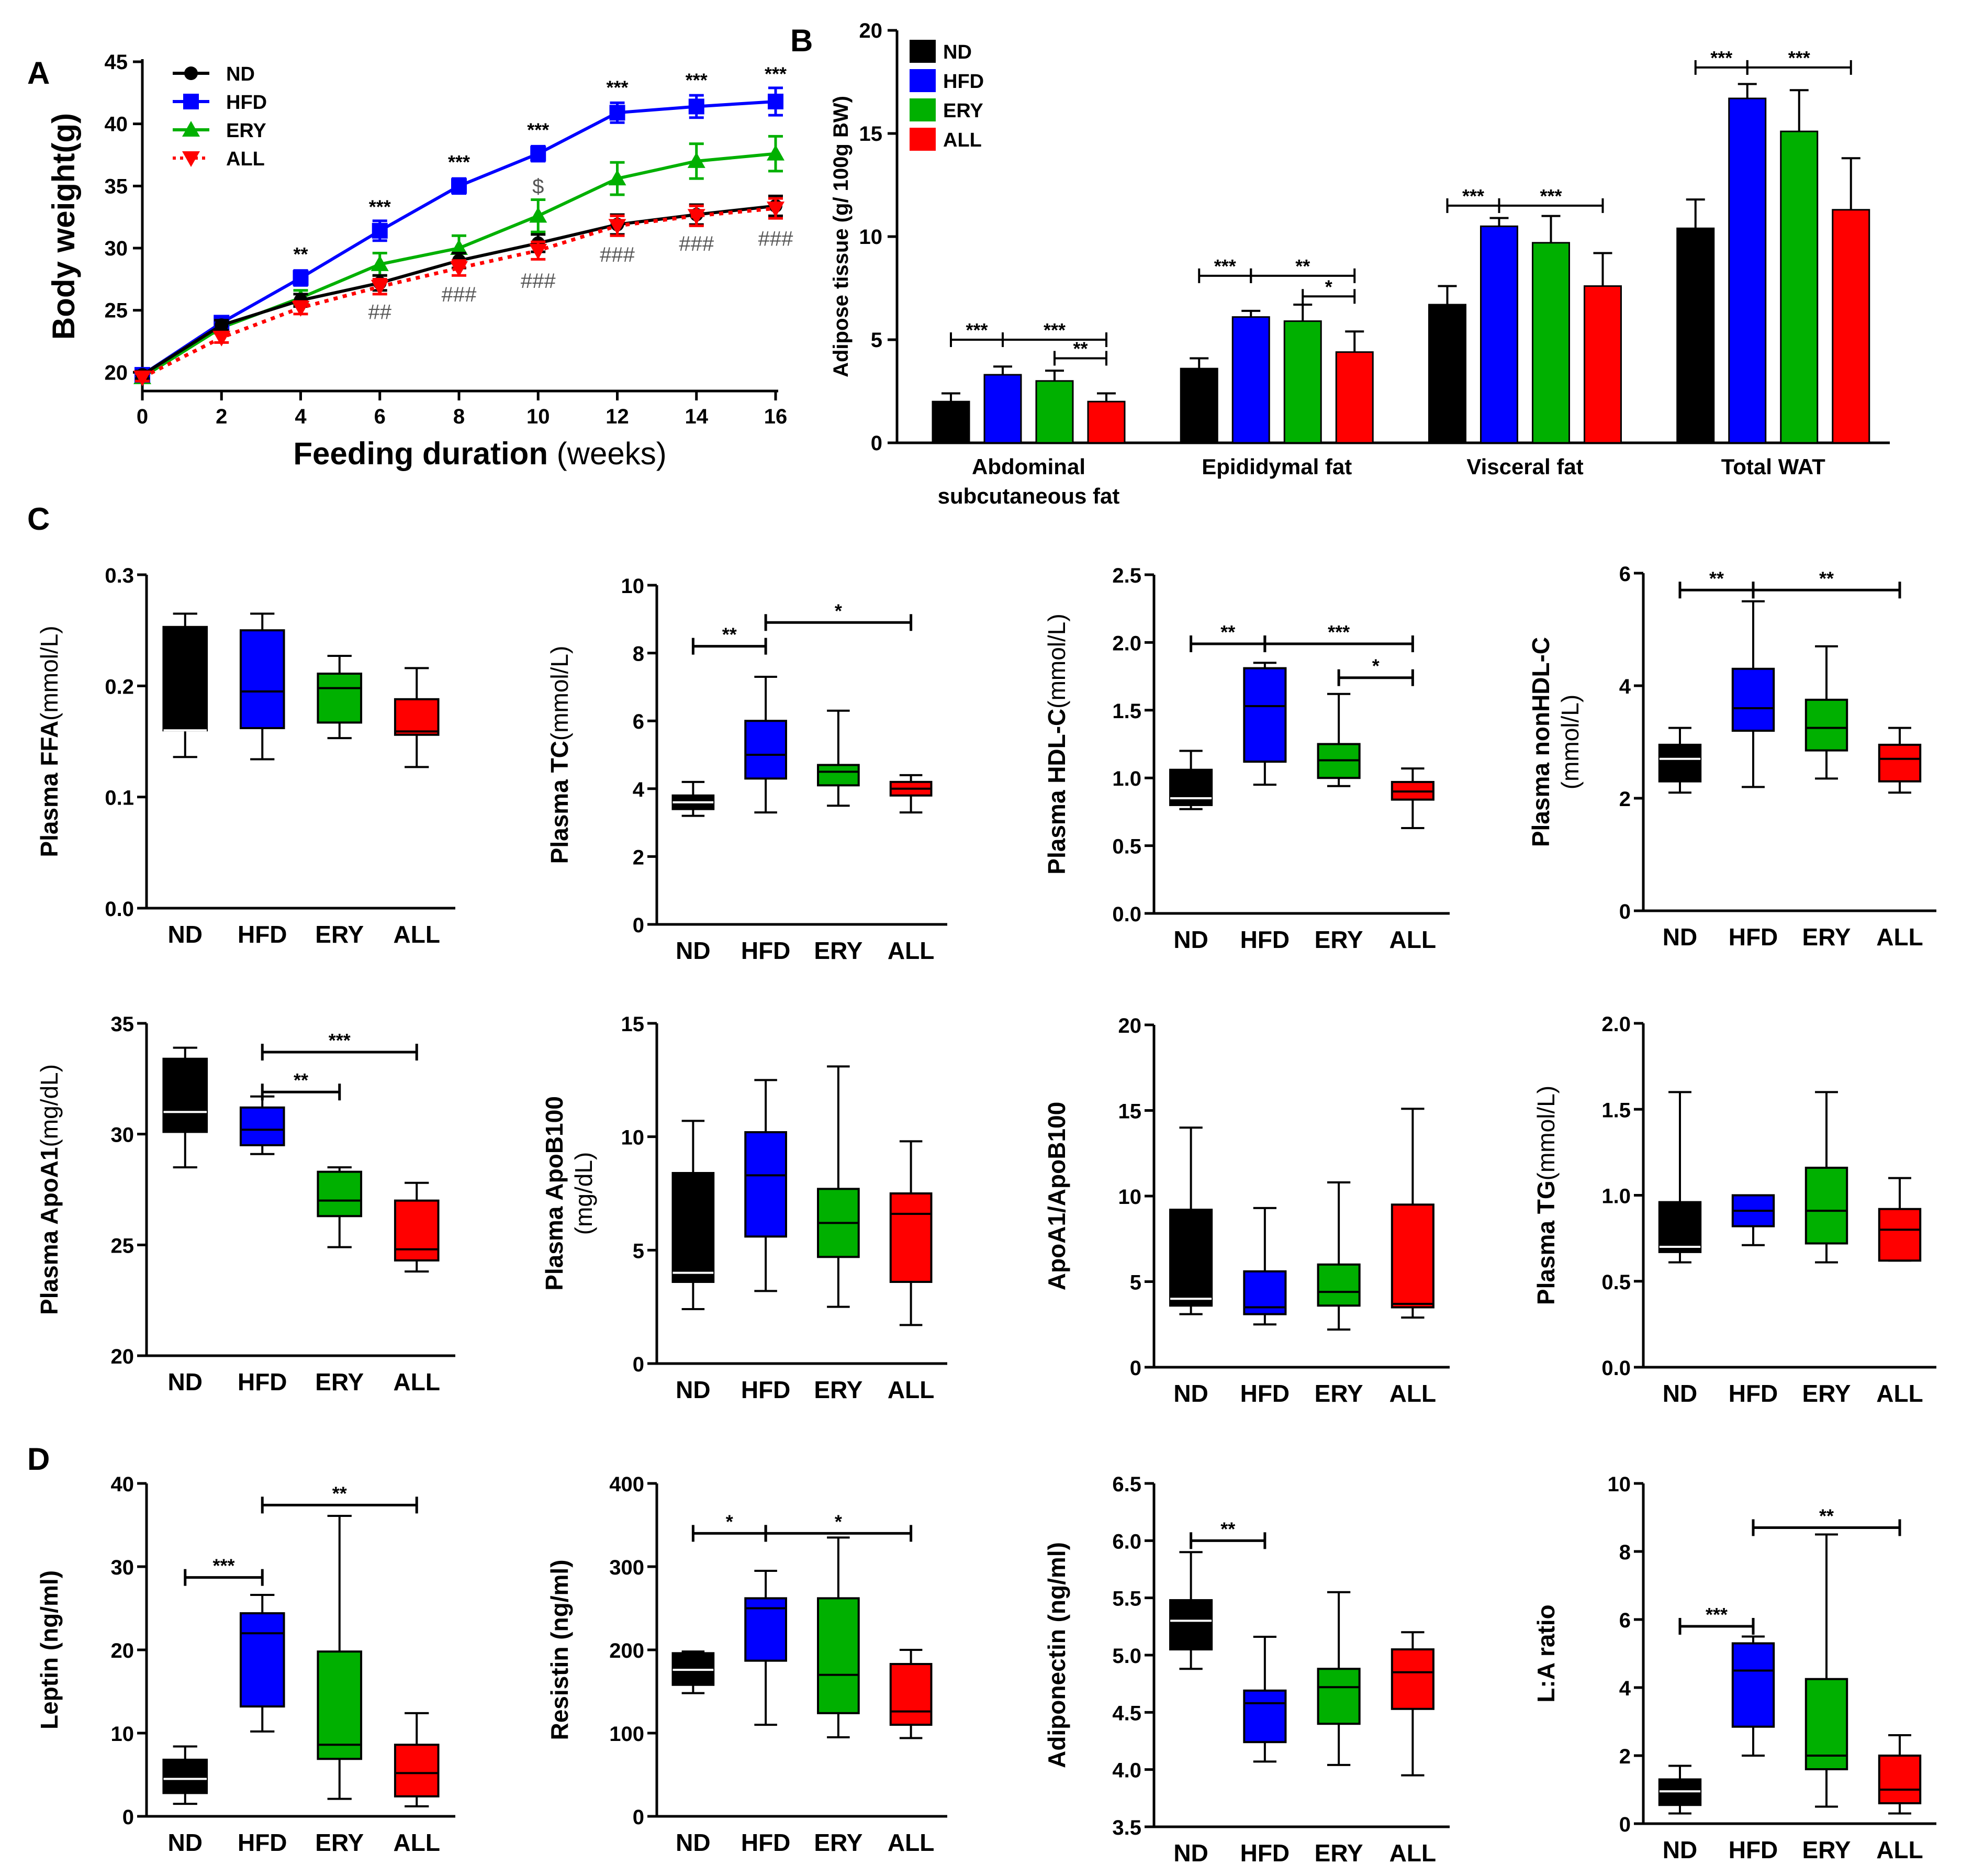  What do you see at coordinates (1329, 290) in the screenshot?
I see `significance-bracket: *` at bounding box center [1329, 290].